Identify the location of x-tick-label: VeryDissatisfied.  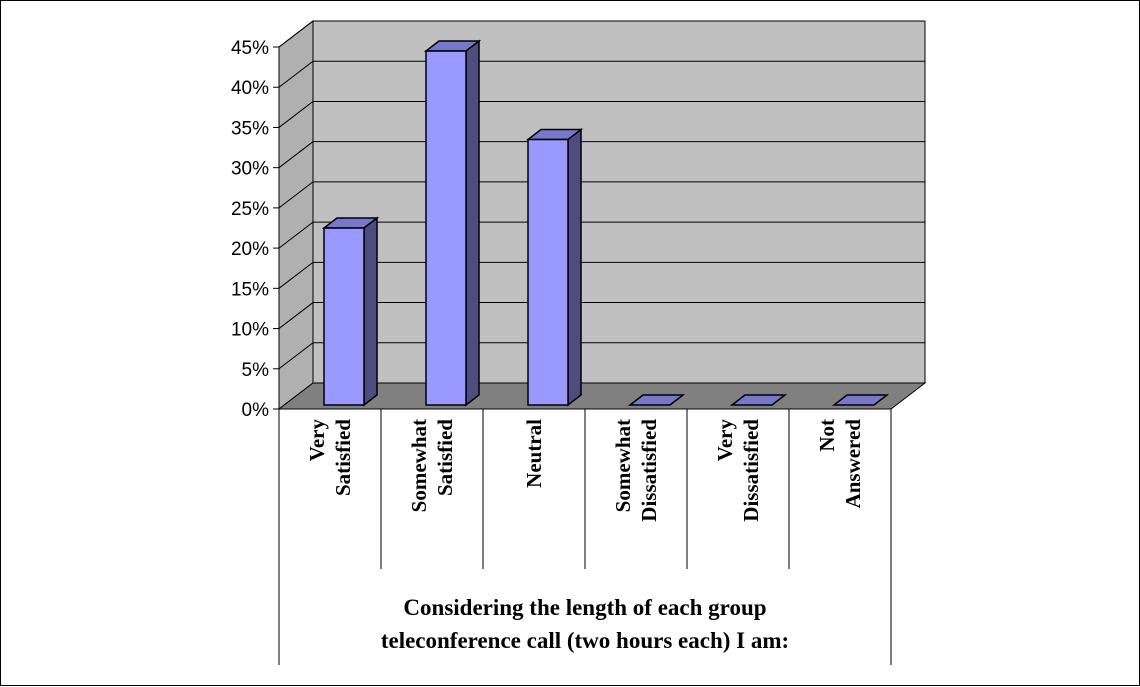
(738, 470).